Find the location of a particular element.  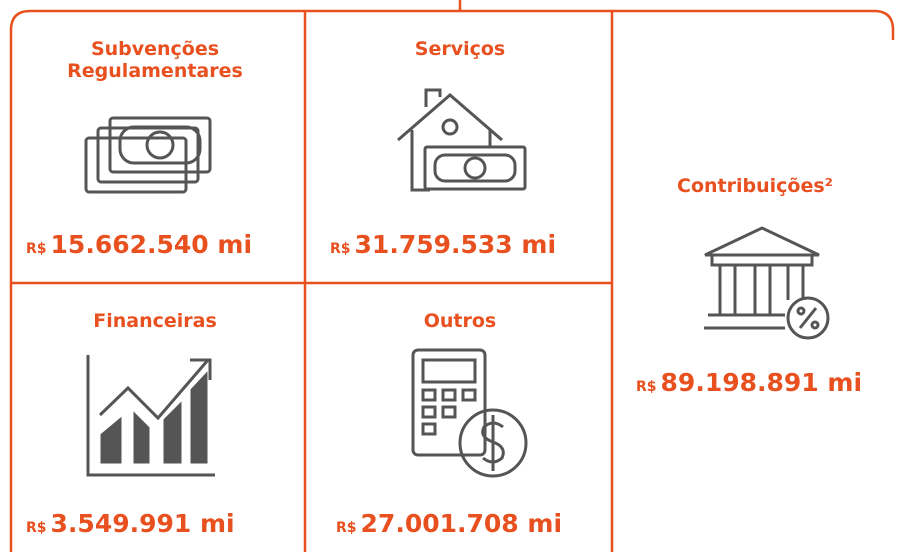

card-amount: R$ 15.662.540 mi is located at coordinates (139, 244).